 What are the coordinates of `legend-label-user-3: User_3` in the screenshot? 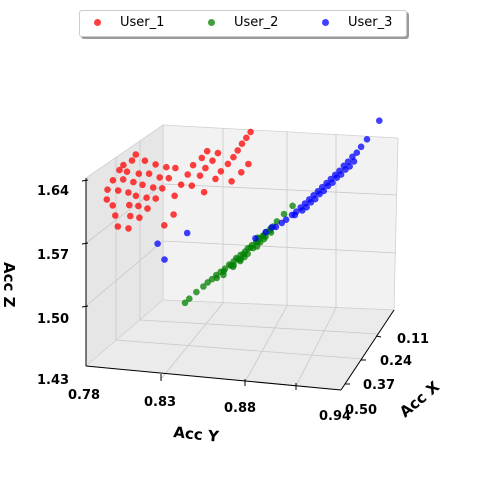 It's located at (370, 22).